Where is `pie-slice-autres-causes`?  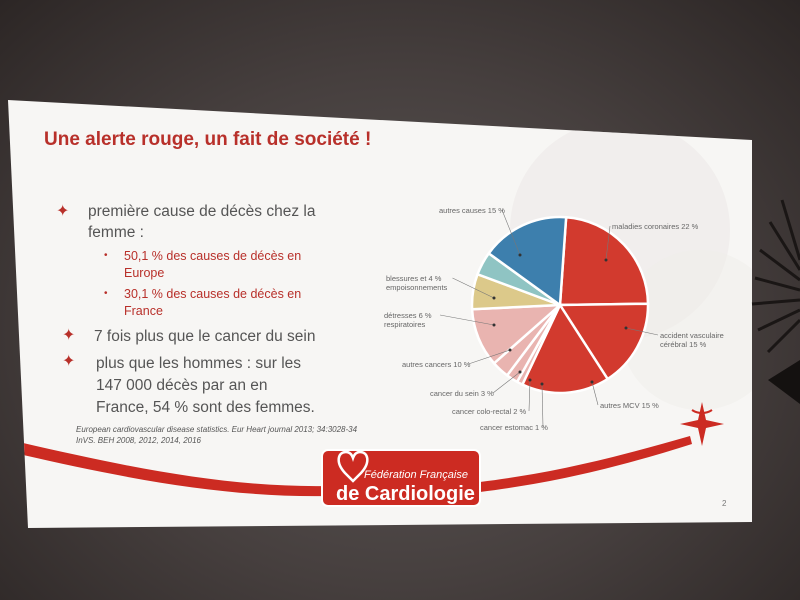
pie-slice-autres-causes is located at coordinates (527, 261).